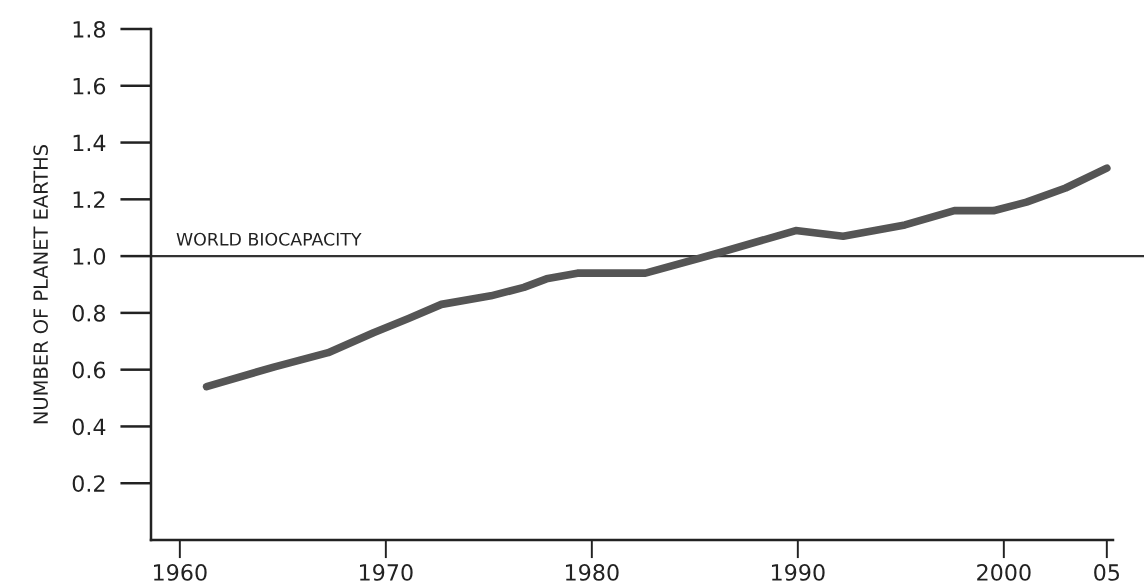  Describe the element at coordinates (89, 370) in the screenshot. I see `y-tick-label: 0.6` at that location.